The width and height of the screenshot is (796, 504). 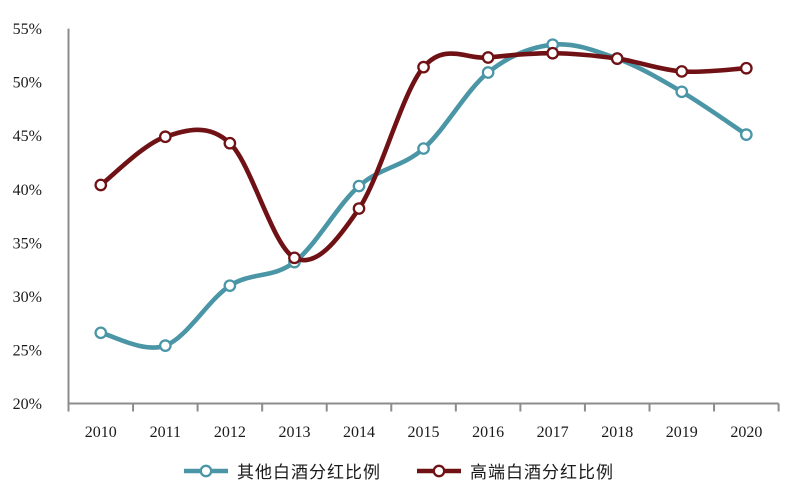 I want to click on y-axis-label: 20%, so click(x=27, y=404).